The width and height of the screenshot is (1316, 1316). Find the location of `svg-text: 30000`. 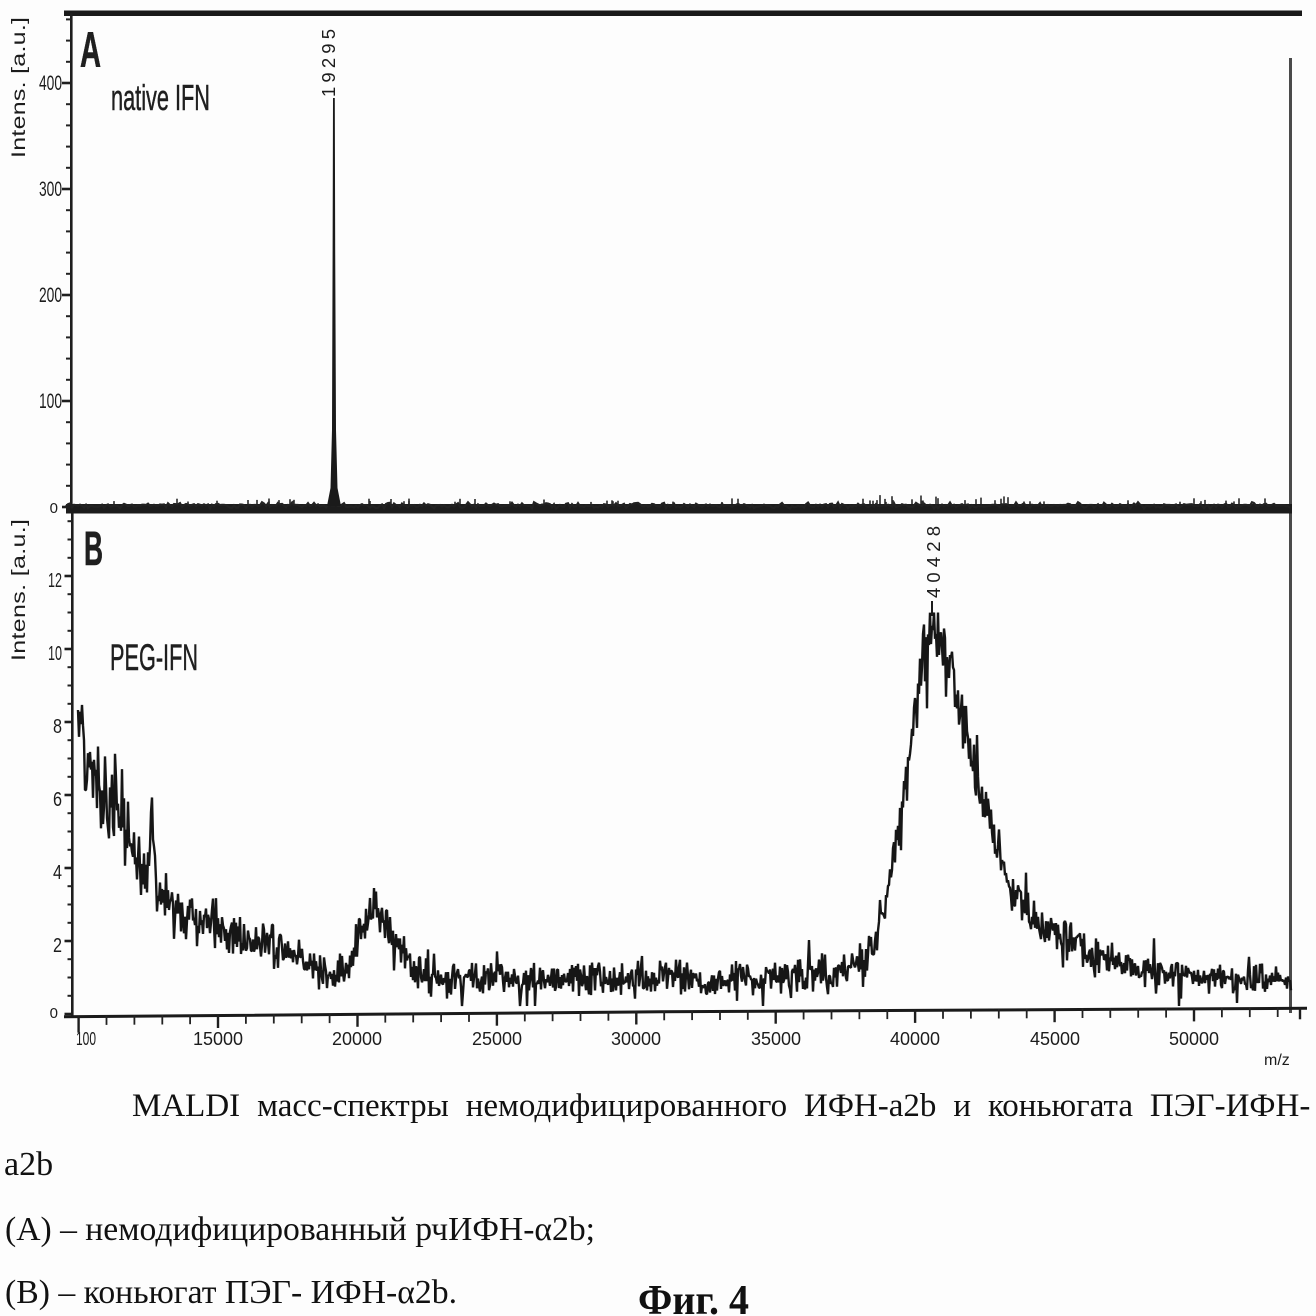

svg-text: 30000 is located at coordinates (636, 1039).